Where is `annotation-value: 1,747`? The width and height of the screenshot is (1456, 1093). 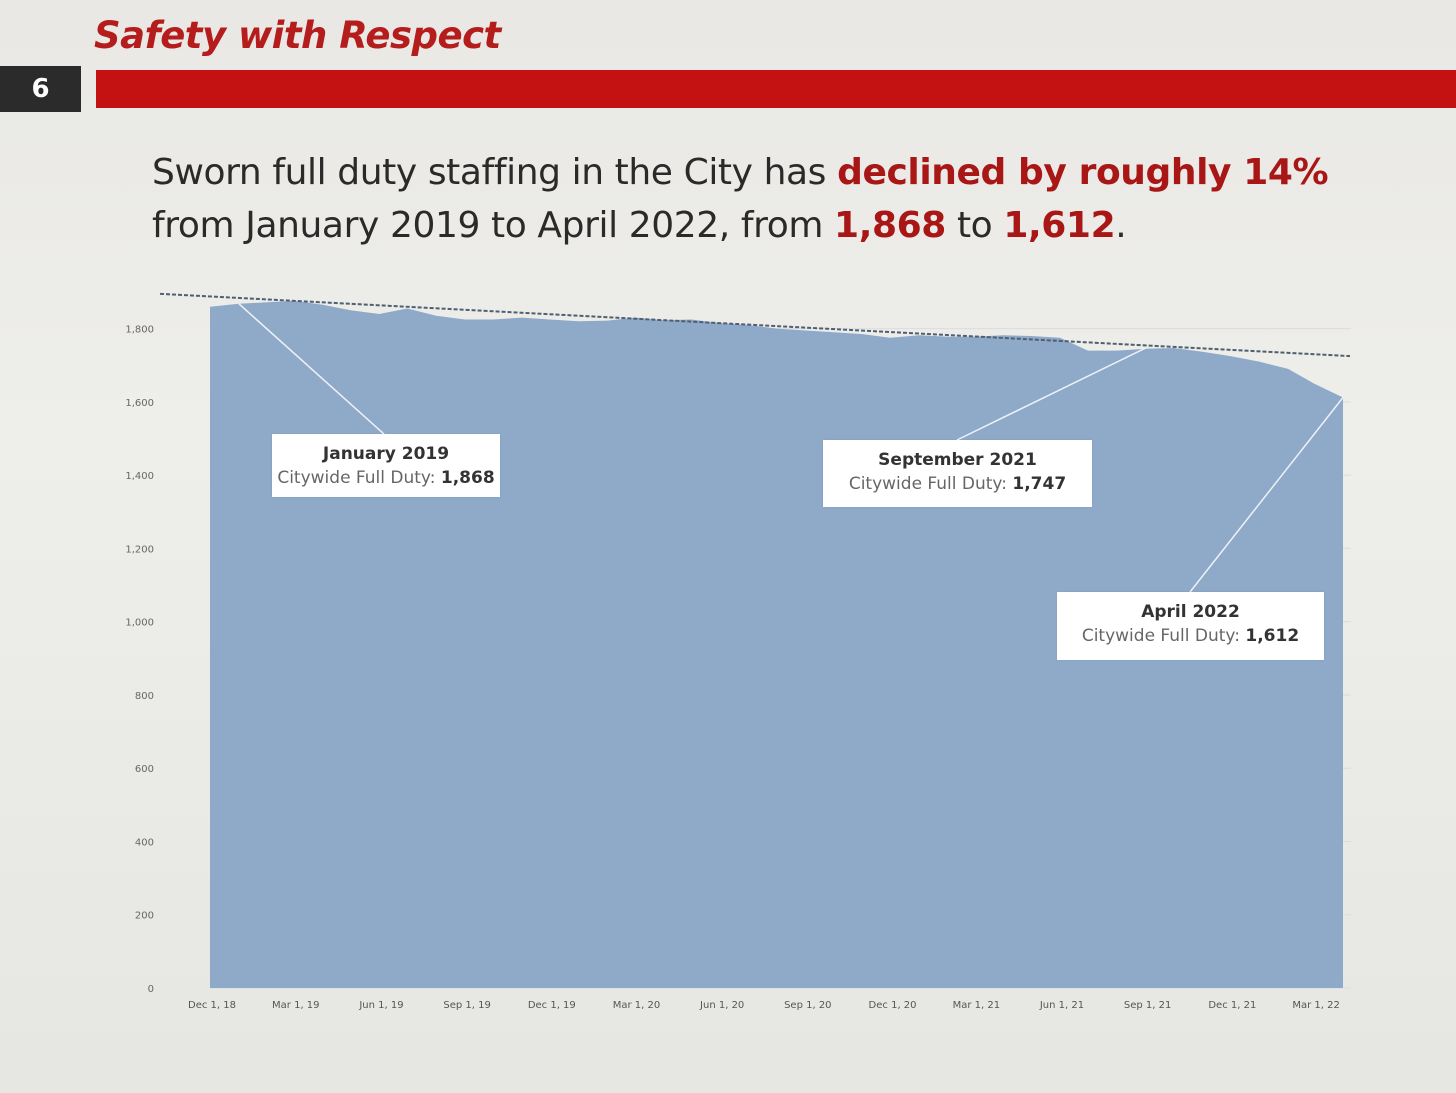 annotation-value: 1,747 is located at coordinates (1039, 484).